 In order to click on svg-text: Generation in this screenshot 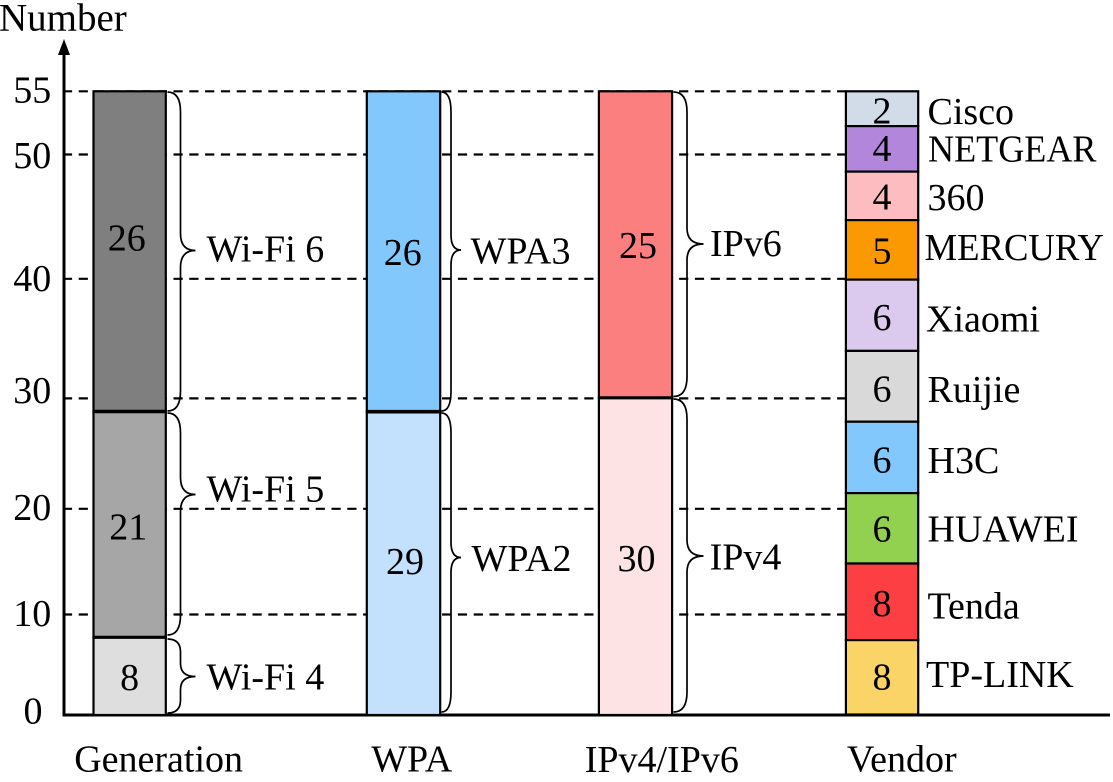, I will do `click(158, 760)`.